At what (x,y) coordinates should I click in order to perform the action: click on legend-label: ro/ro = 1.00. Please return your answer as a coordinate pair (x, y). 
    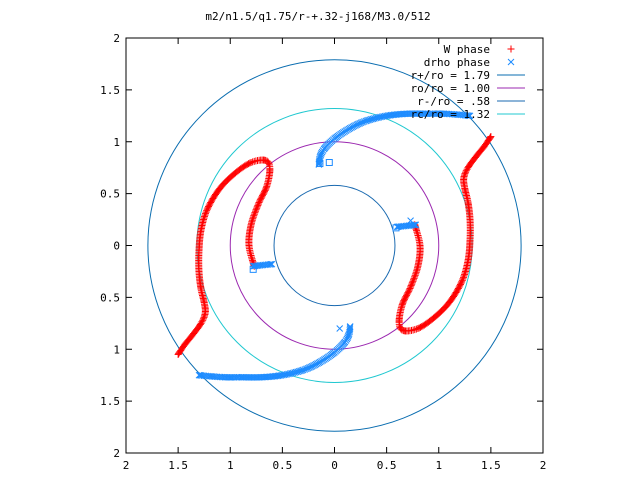
    Looking at the image, I should click on (450, 88).